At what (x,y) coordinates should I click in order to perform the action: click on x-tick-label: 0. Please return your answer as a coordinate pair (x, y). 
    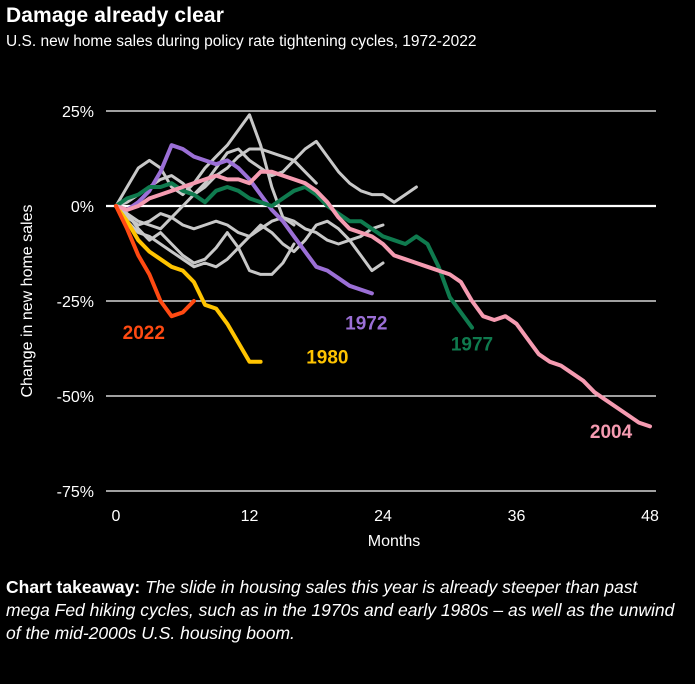
    Looking at the image, I should click on (116, 516).